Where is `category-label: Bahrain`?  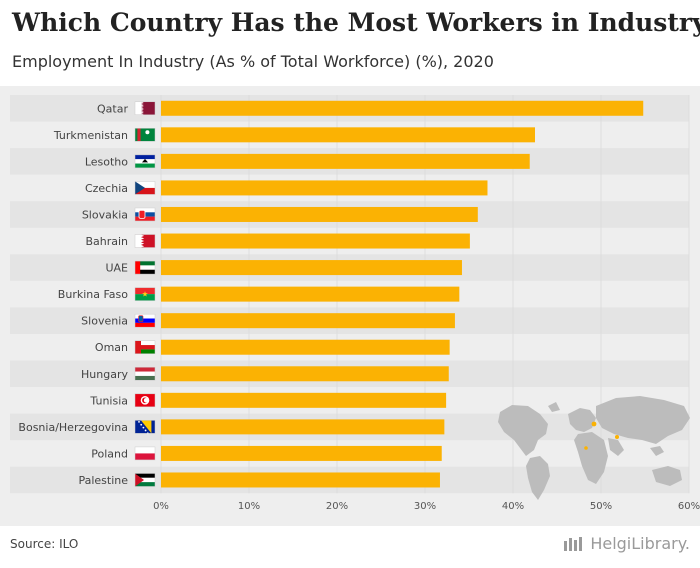
category-label: Bahrain is located at coordinates (106, 241).